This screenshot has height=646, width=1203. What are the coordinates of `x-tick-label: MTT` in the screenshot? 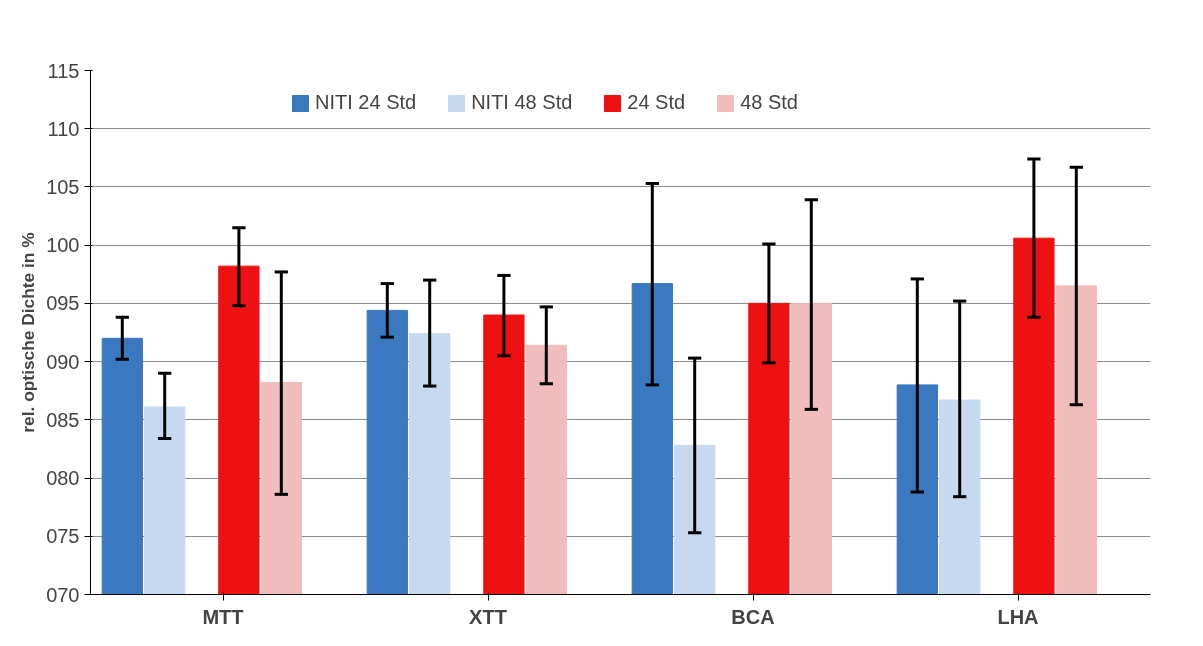 It's located at (223, 616).